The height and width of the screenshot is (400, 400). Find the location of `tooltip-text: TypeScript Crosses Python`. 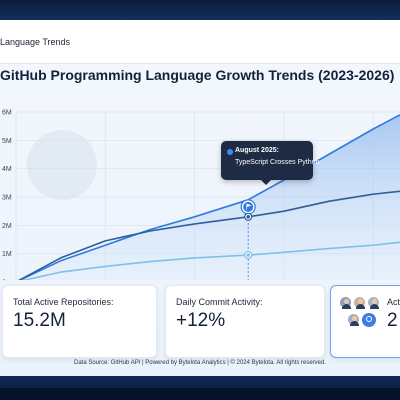

tooltip-text: TypeScript Crosses Python is located at coordinates (277, 162).